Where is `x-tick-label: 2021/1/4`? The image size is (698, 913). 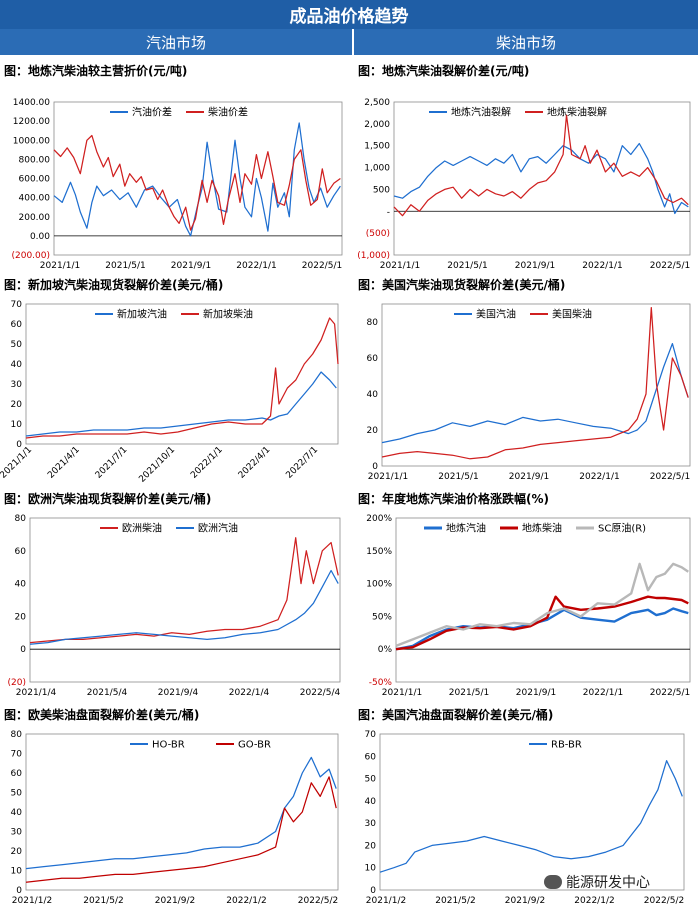 x-tick-label: 2021/1/4 is located at coordinates (36, 693).